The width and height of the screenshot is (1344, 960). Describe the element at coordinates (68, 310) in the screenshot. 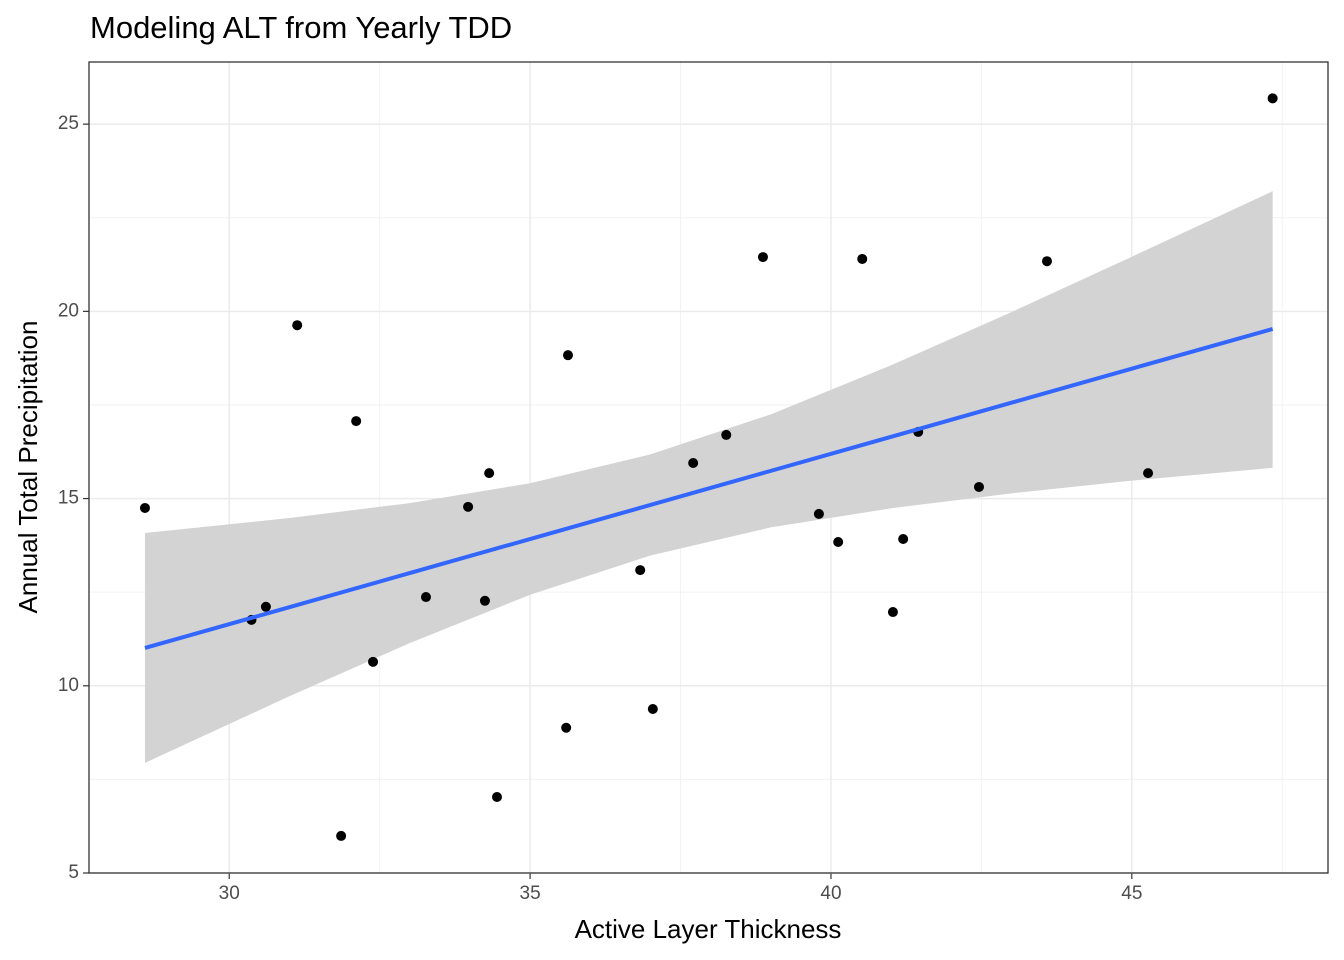

I see `y-tick-label: 20` at that location.